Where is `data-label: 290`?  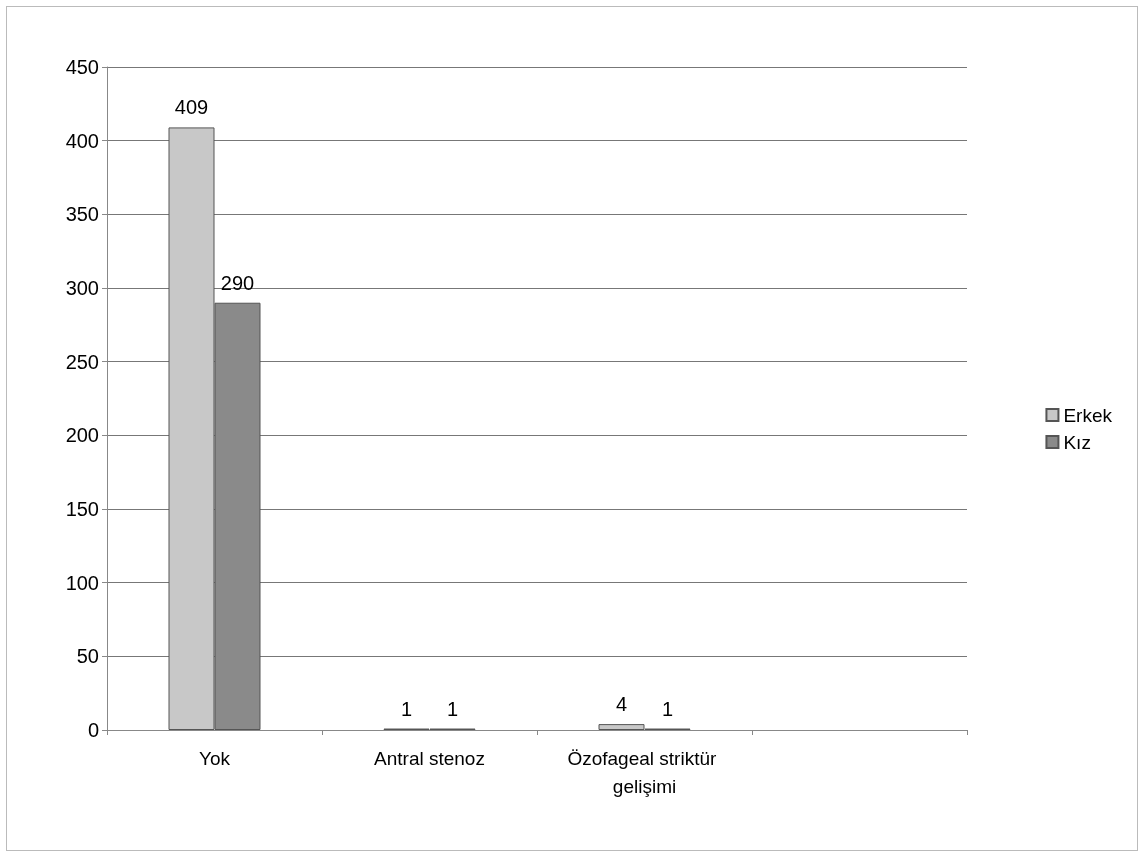
data-label: 290 is located at coordinates (237, 282).